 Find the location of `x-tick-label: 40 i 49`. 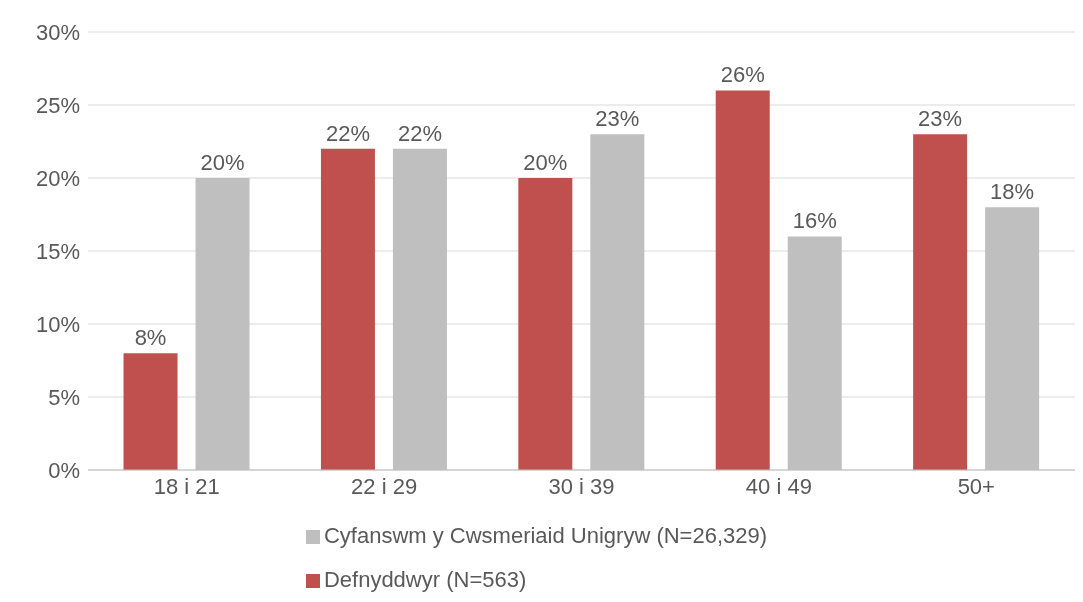

x-tick-label: 40 i 49 is located at coordinates (778, 486).